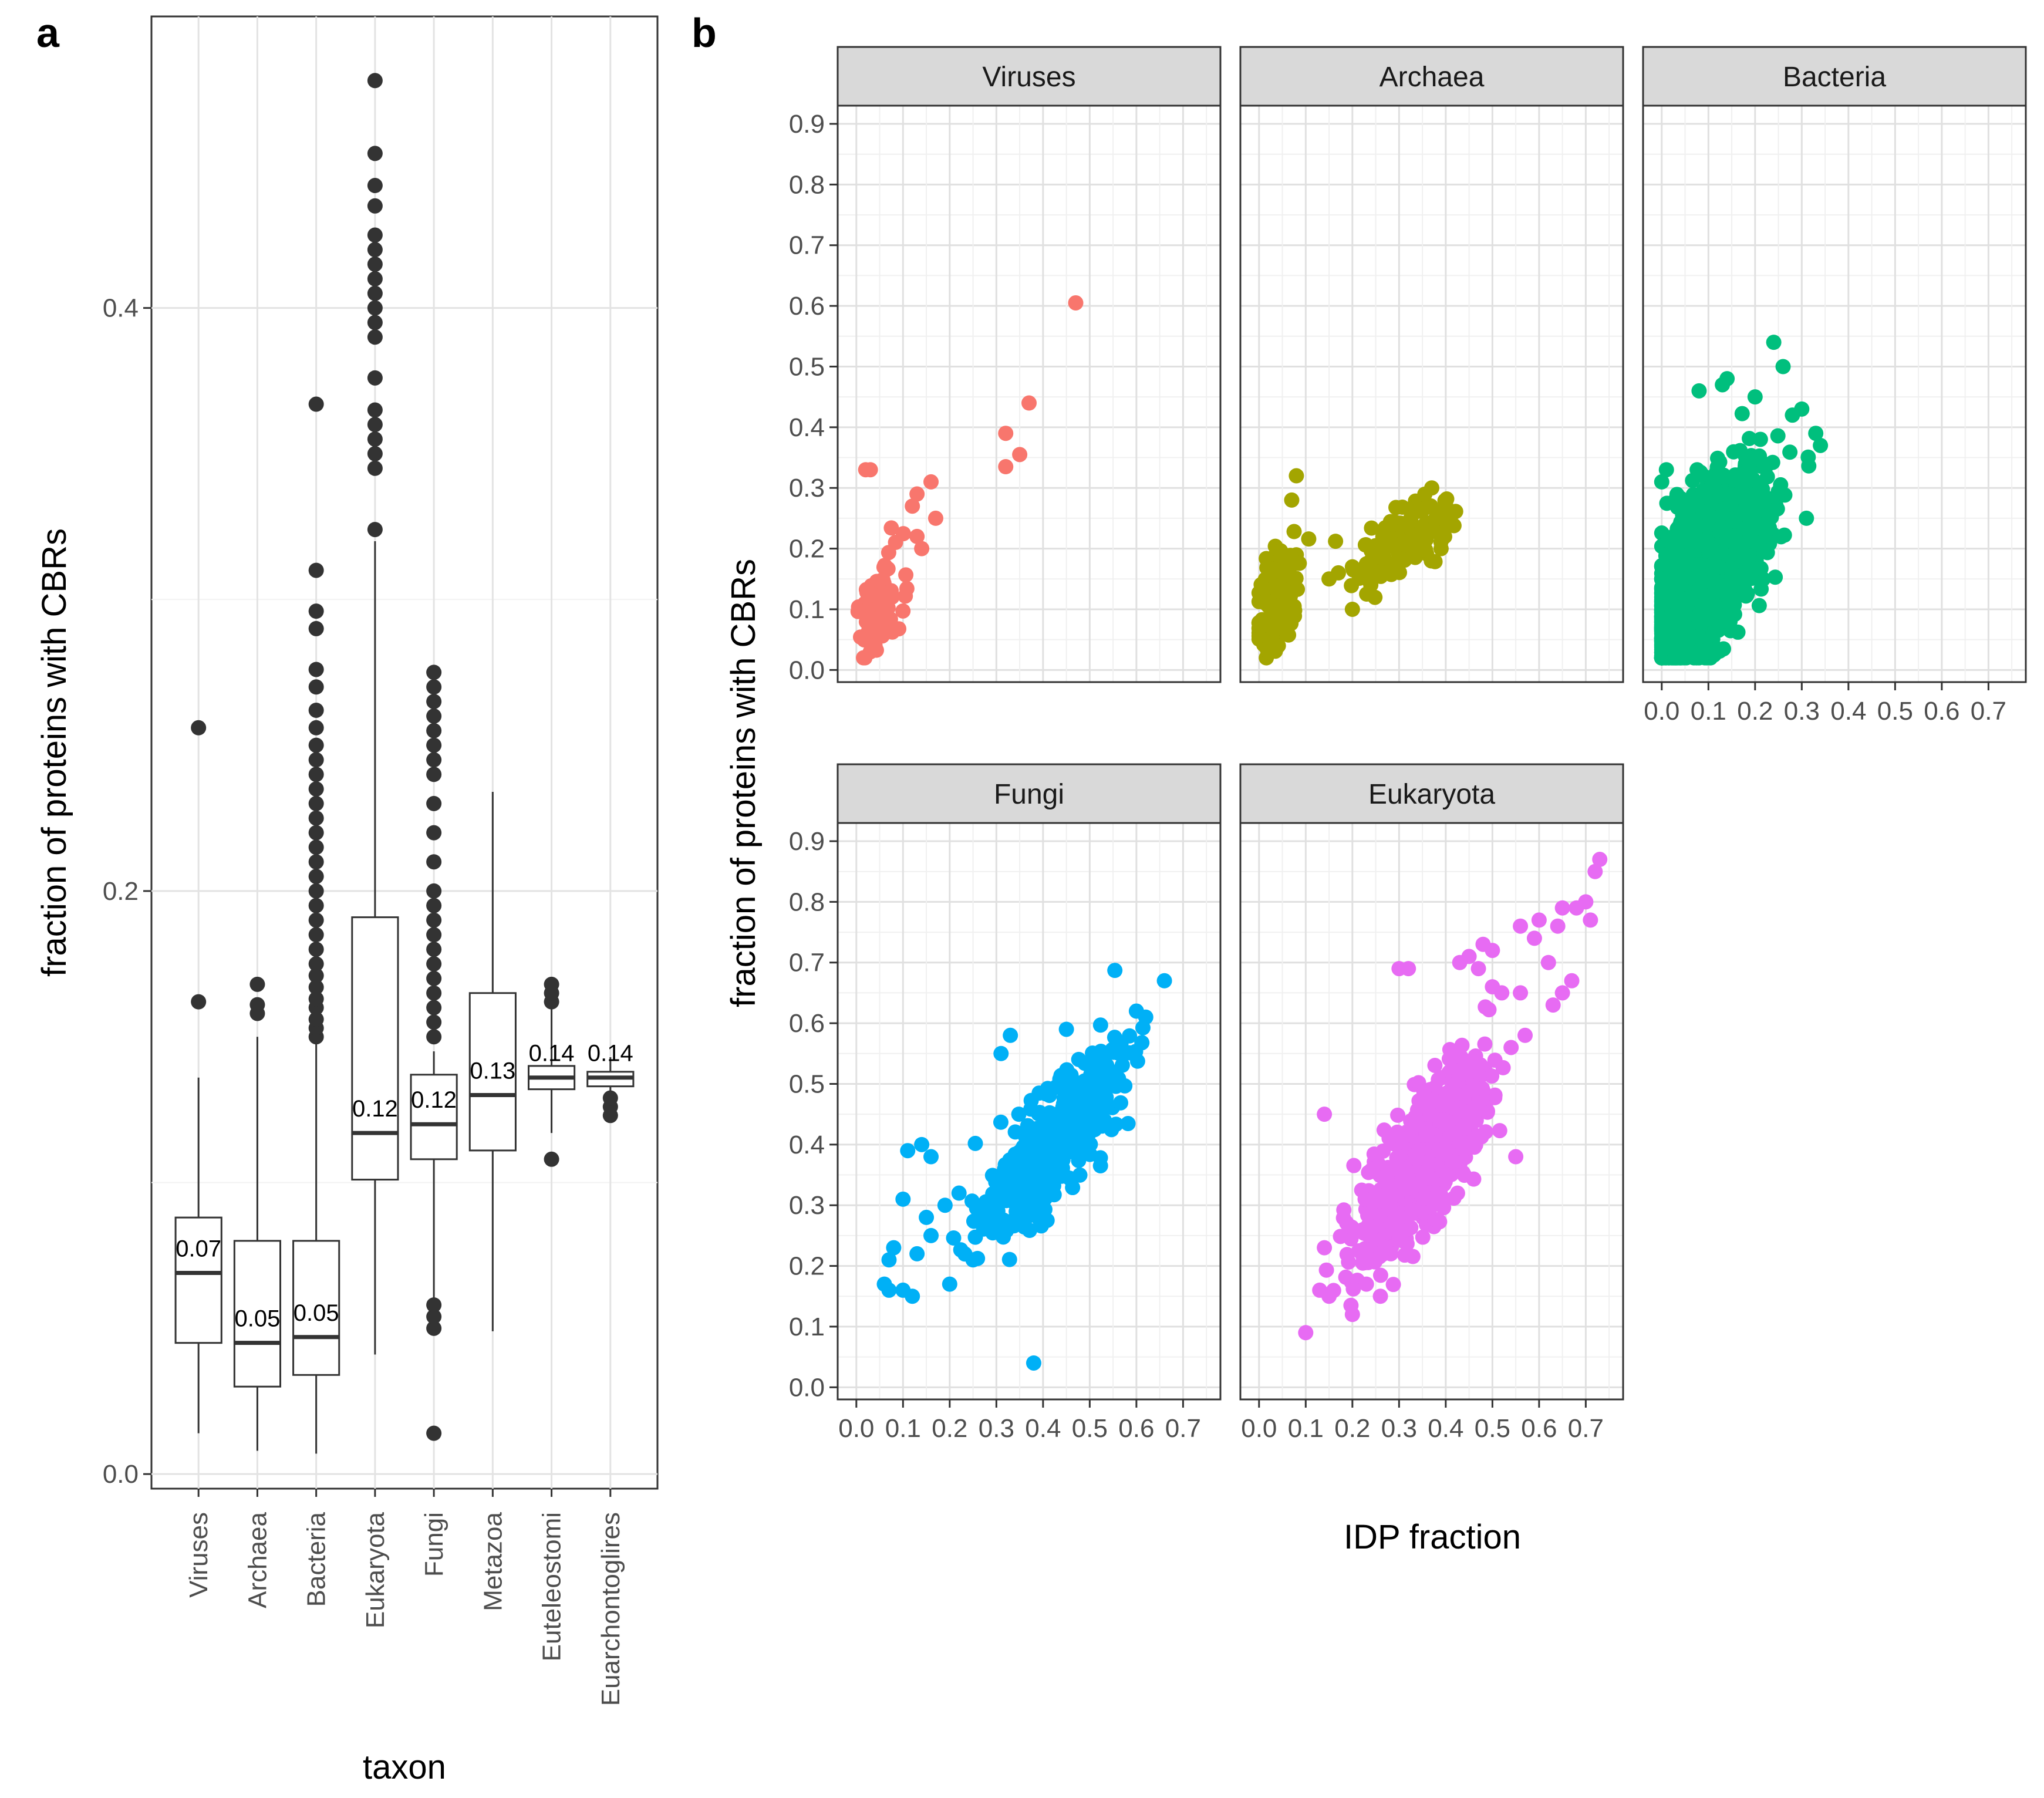 Image resolution: width=2044 pixels, height=1798 pixels. What do you see at coordinates (492, 1071) in the screenshot?
I see `median-label: 0.13` at bounding box center [492, 1071].